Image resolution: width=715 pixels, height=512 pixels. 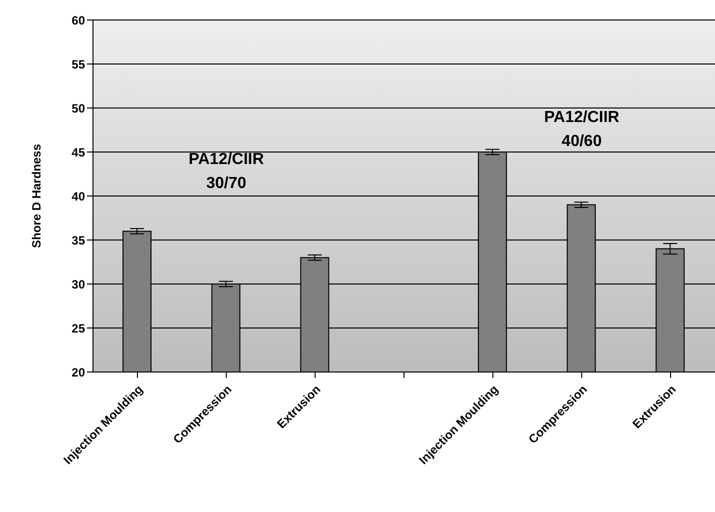 What do you see at coordinates (79, 372) in the screenshot?
I see `y-tick-label: 20` at bounding box center [79, 372].